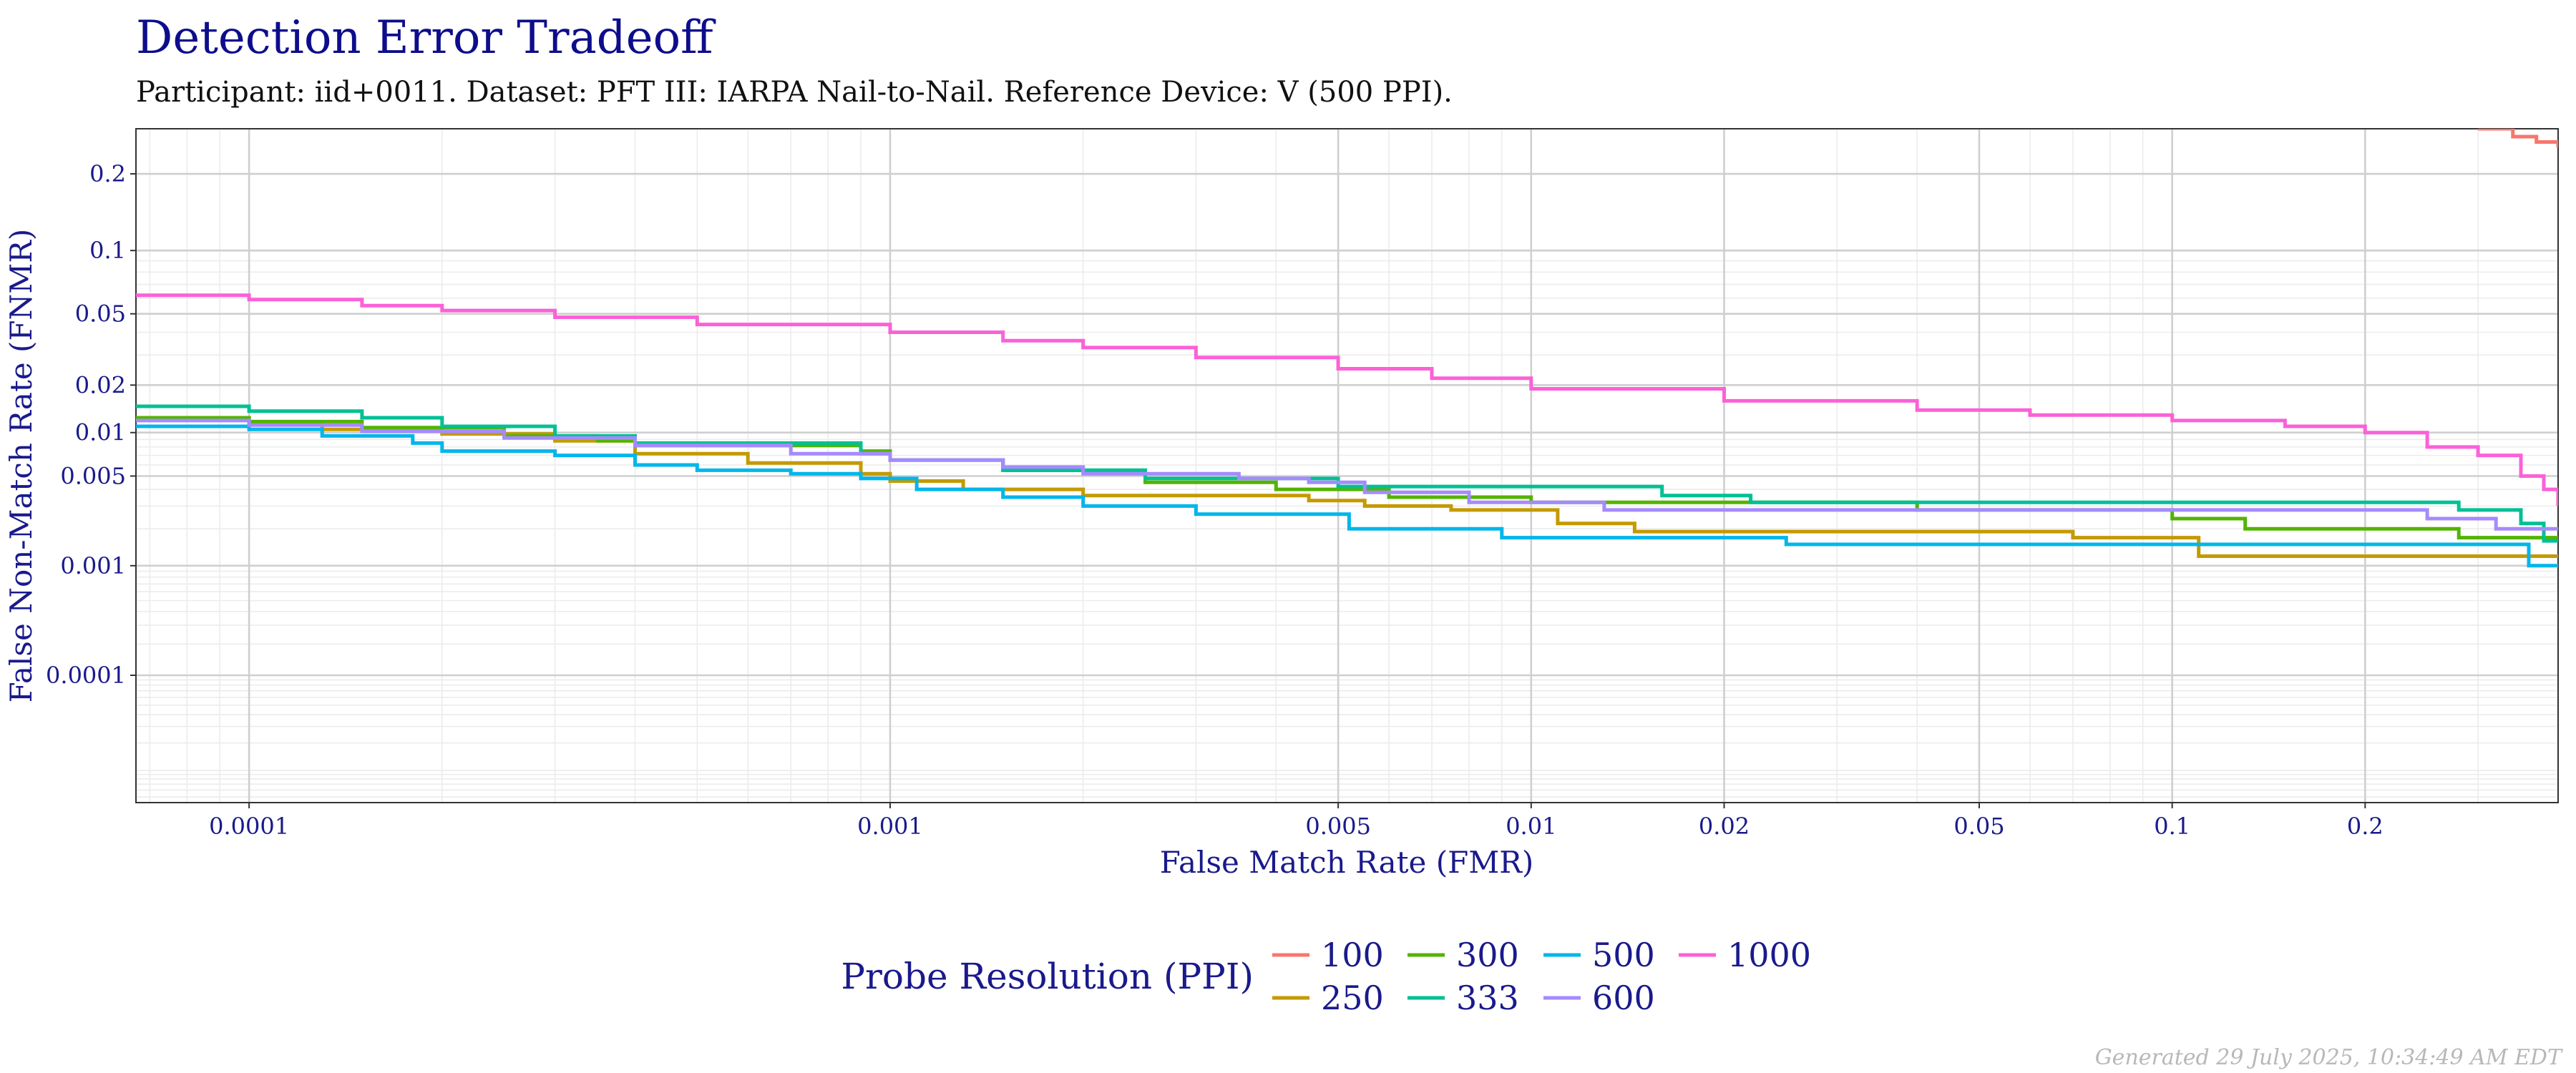 This screenshot has width=2576, height=1073. I want to click on legend-label-1000: 1000, so click(1769, 955).